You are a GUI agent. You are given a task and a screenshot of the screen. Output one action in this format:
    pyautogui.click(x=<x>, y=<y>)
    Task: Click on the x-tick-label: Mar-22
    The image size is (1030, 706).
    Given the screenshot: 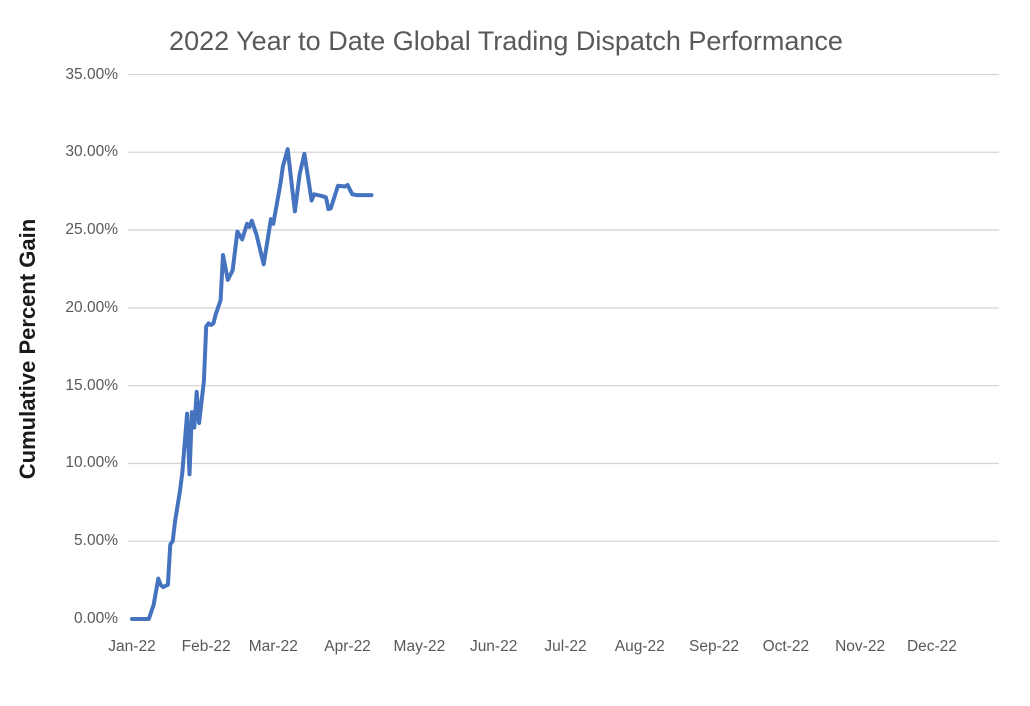 What is the action you would take?
    pyautogui.click(x=273, y=646)
    